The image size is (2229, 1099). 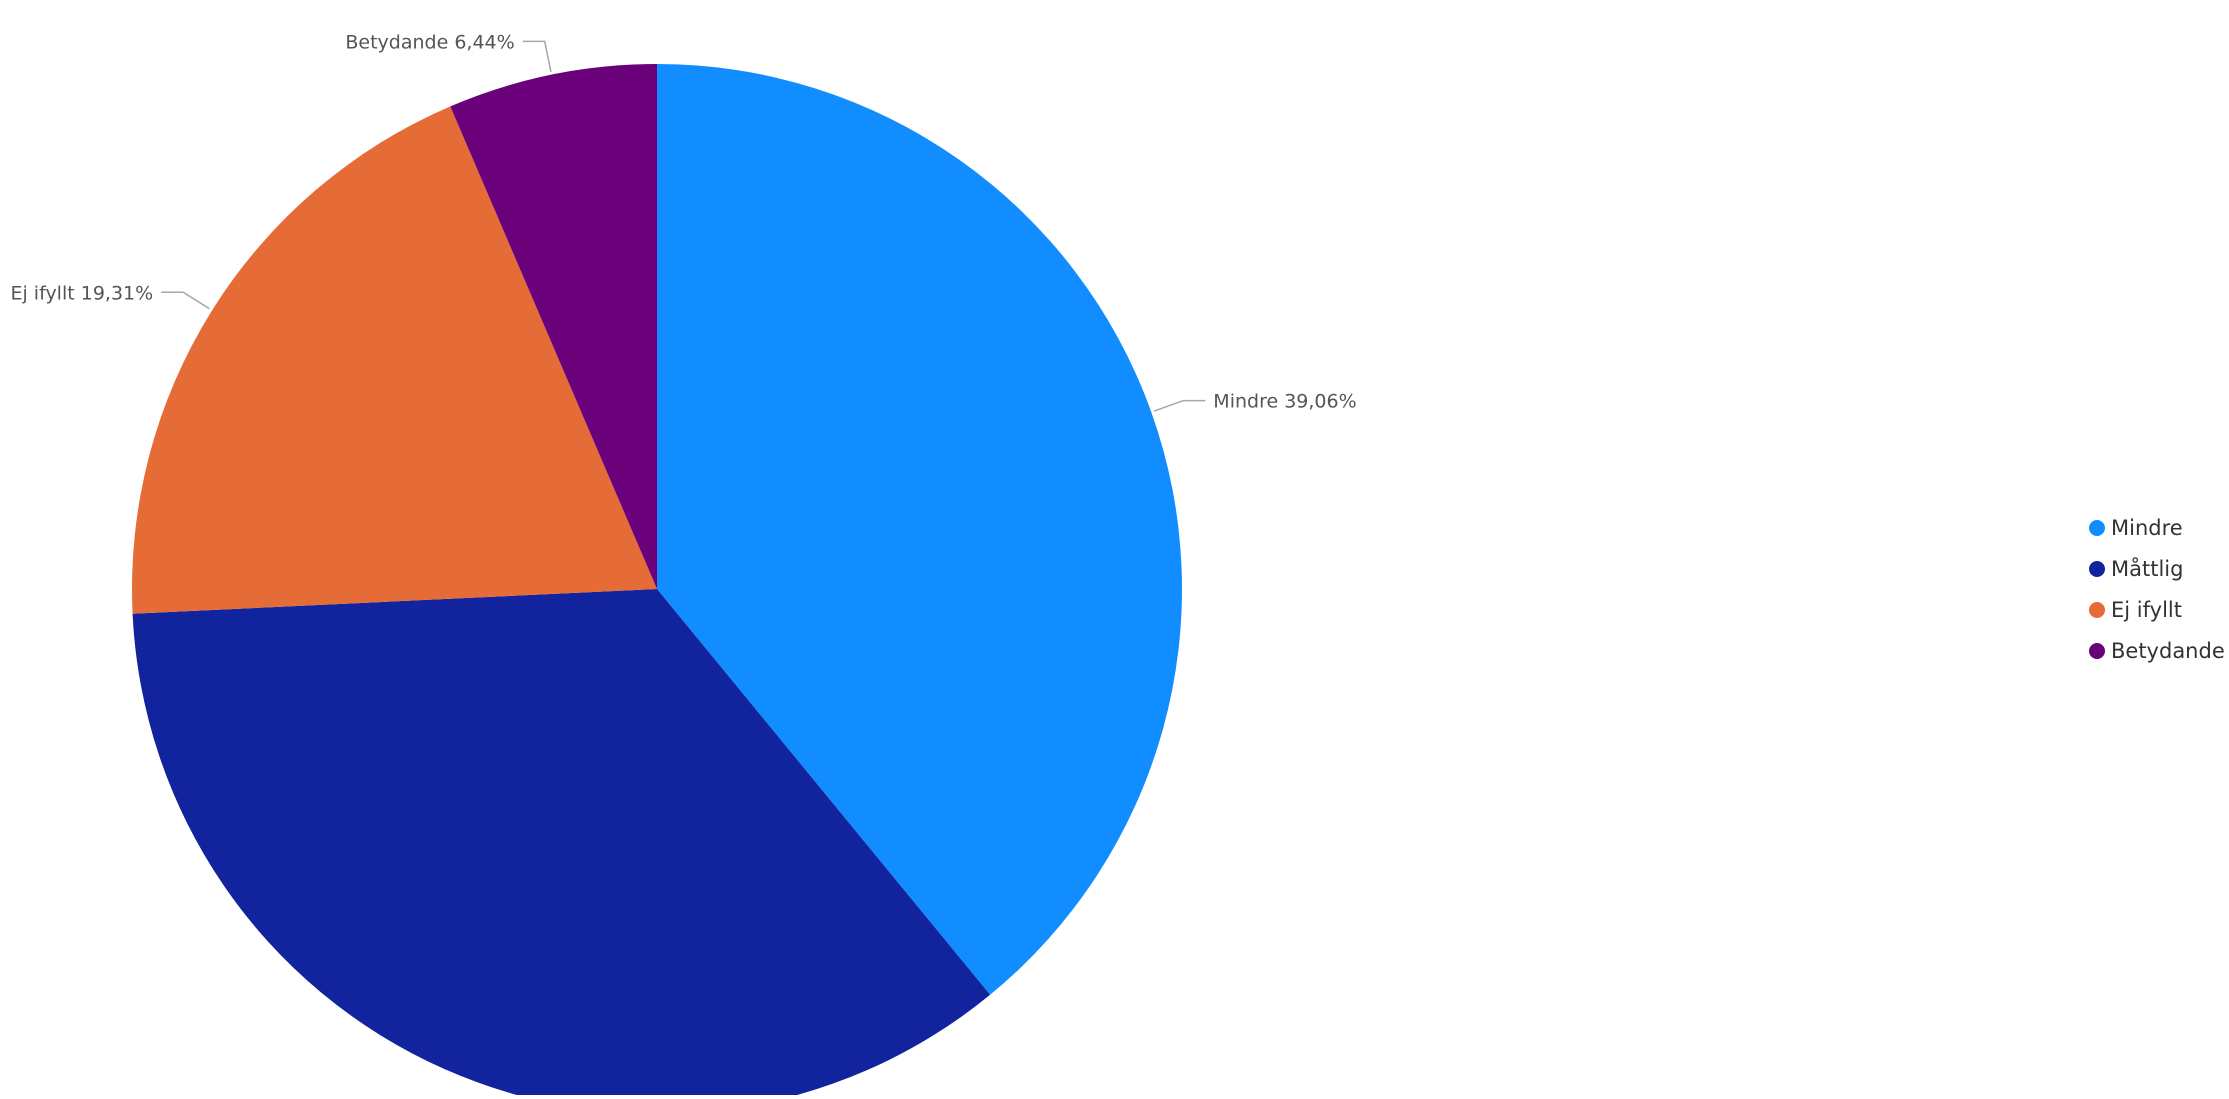 I want to click on legend-marker-ej-ifyllt, so click(x=2097, y=610).